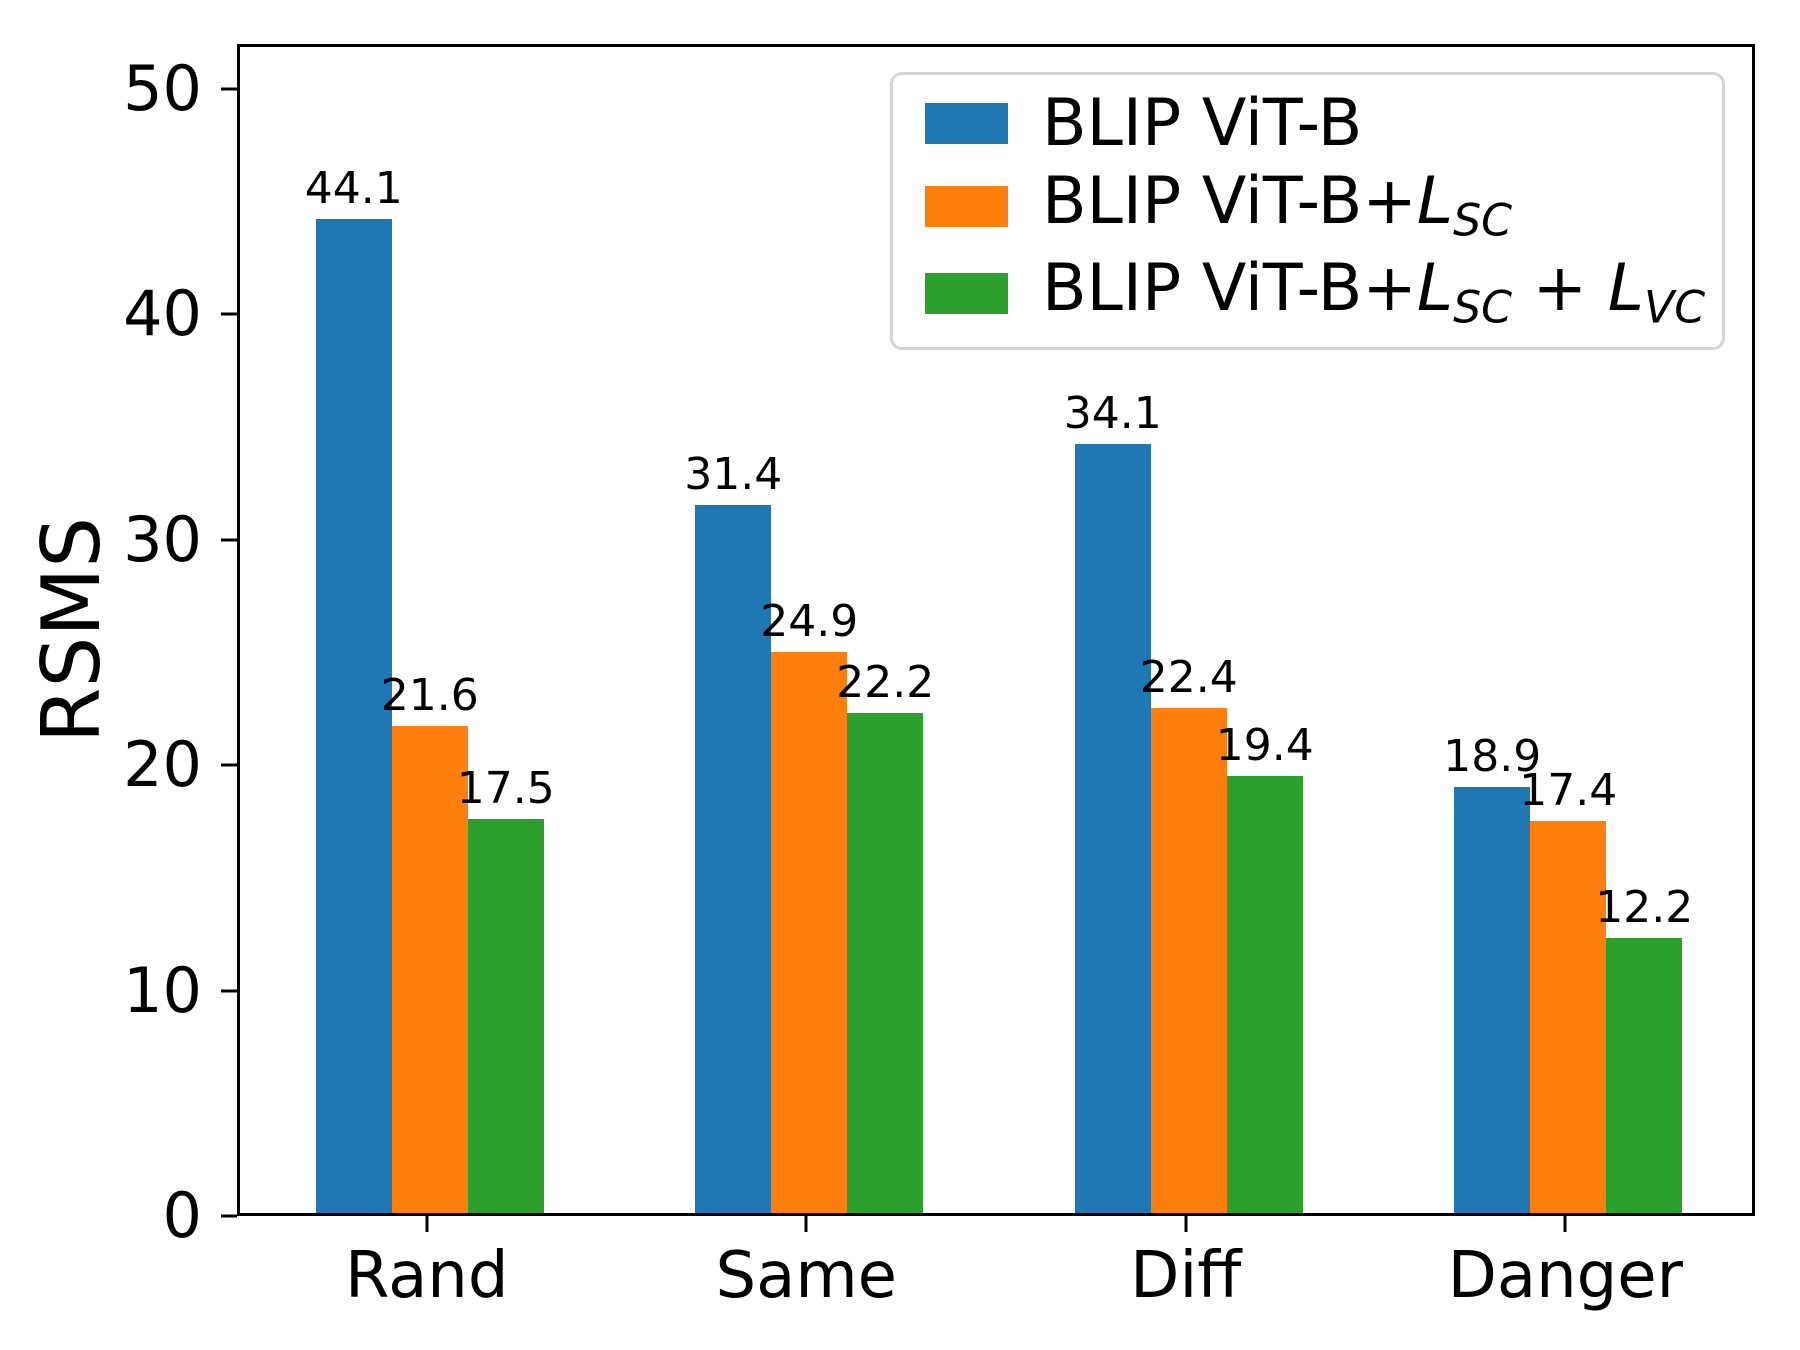  I want to click on legend-item-label: BLIP ViT-B+LSC, so click(1277, 206).